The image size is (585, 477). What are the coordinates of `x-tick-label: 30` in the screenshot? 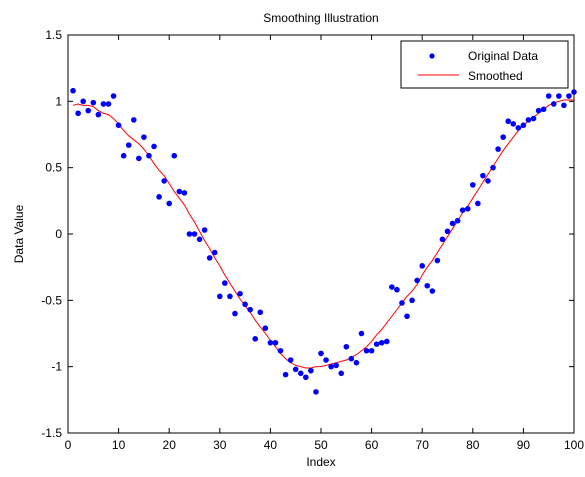 It's located at (220, 445).